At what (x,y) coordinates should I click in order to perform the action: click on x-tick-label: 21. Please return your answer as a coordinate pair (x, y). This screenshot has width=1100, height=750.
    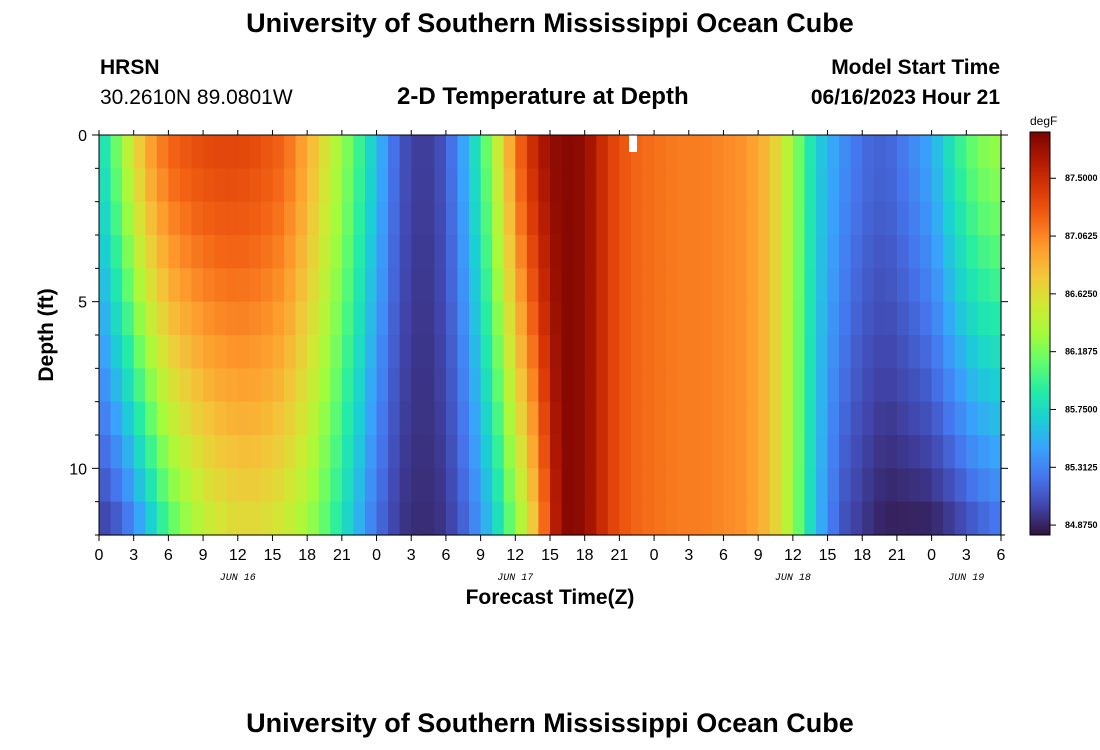
    Looking at the image, I should click on (342, 555).